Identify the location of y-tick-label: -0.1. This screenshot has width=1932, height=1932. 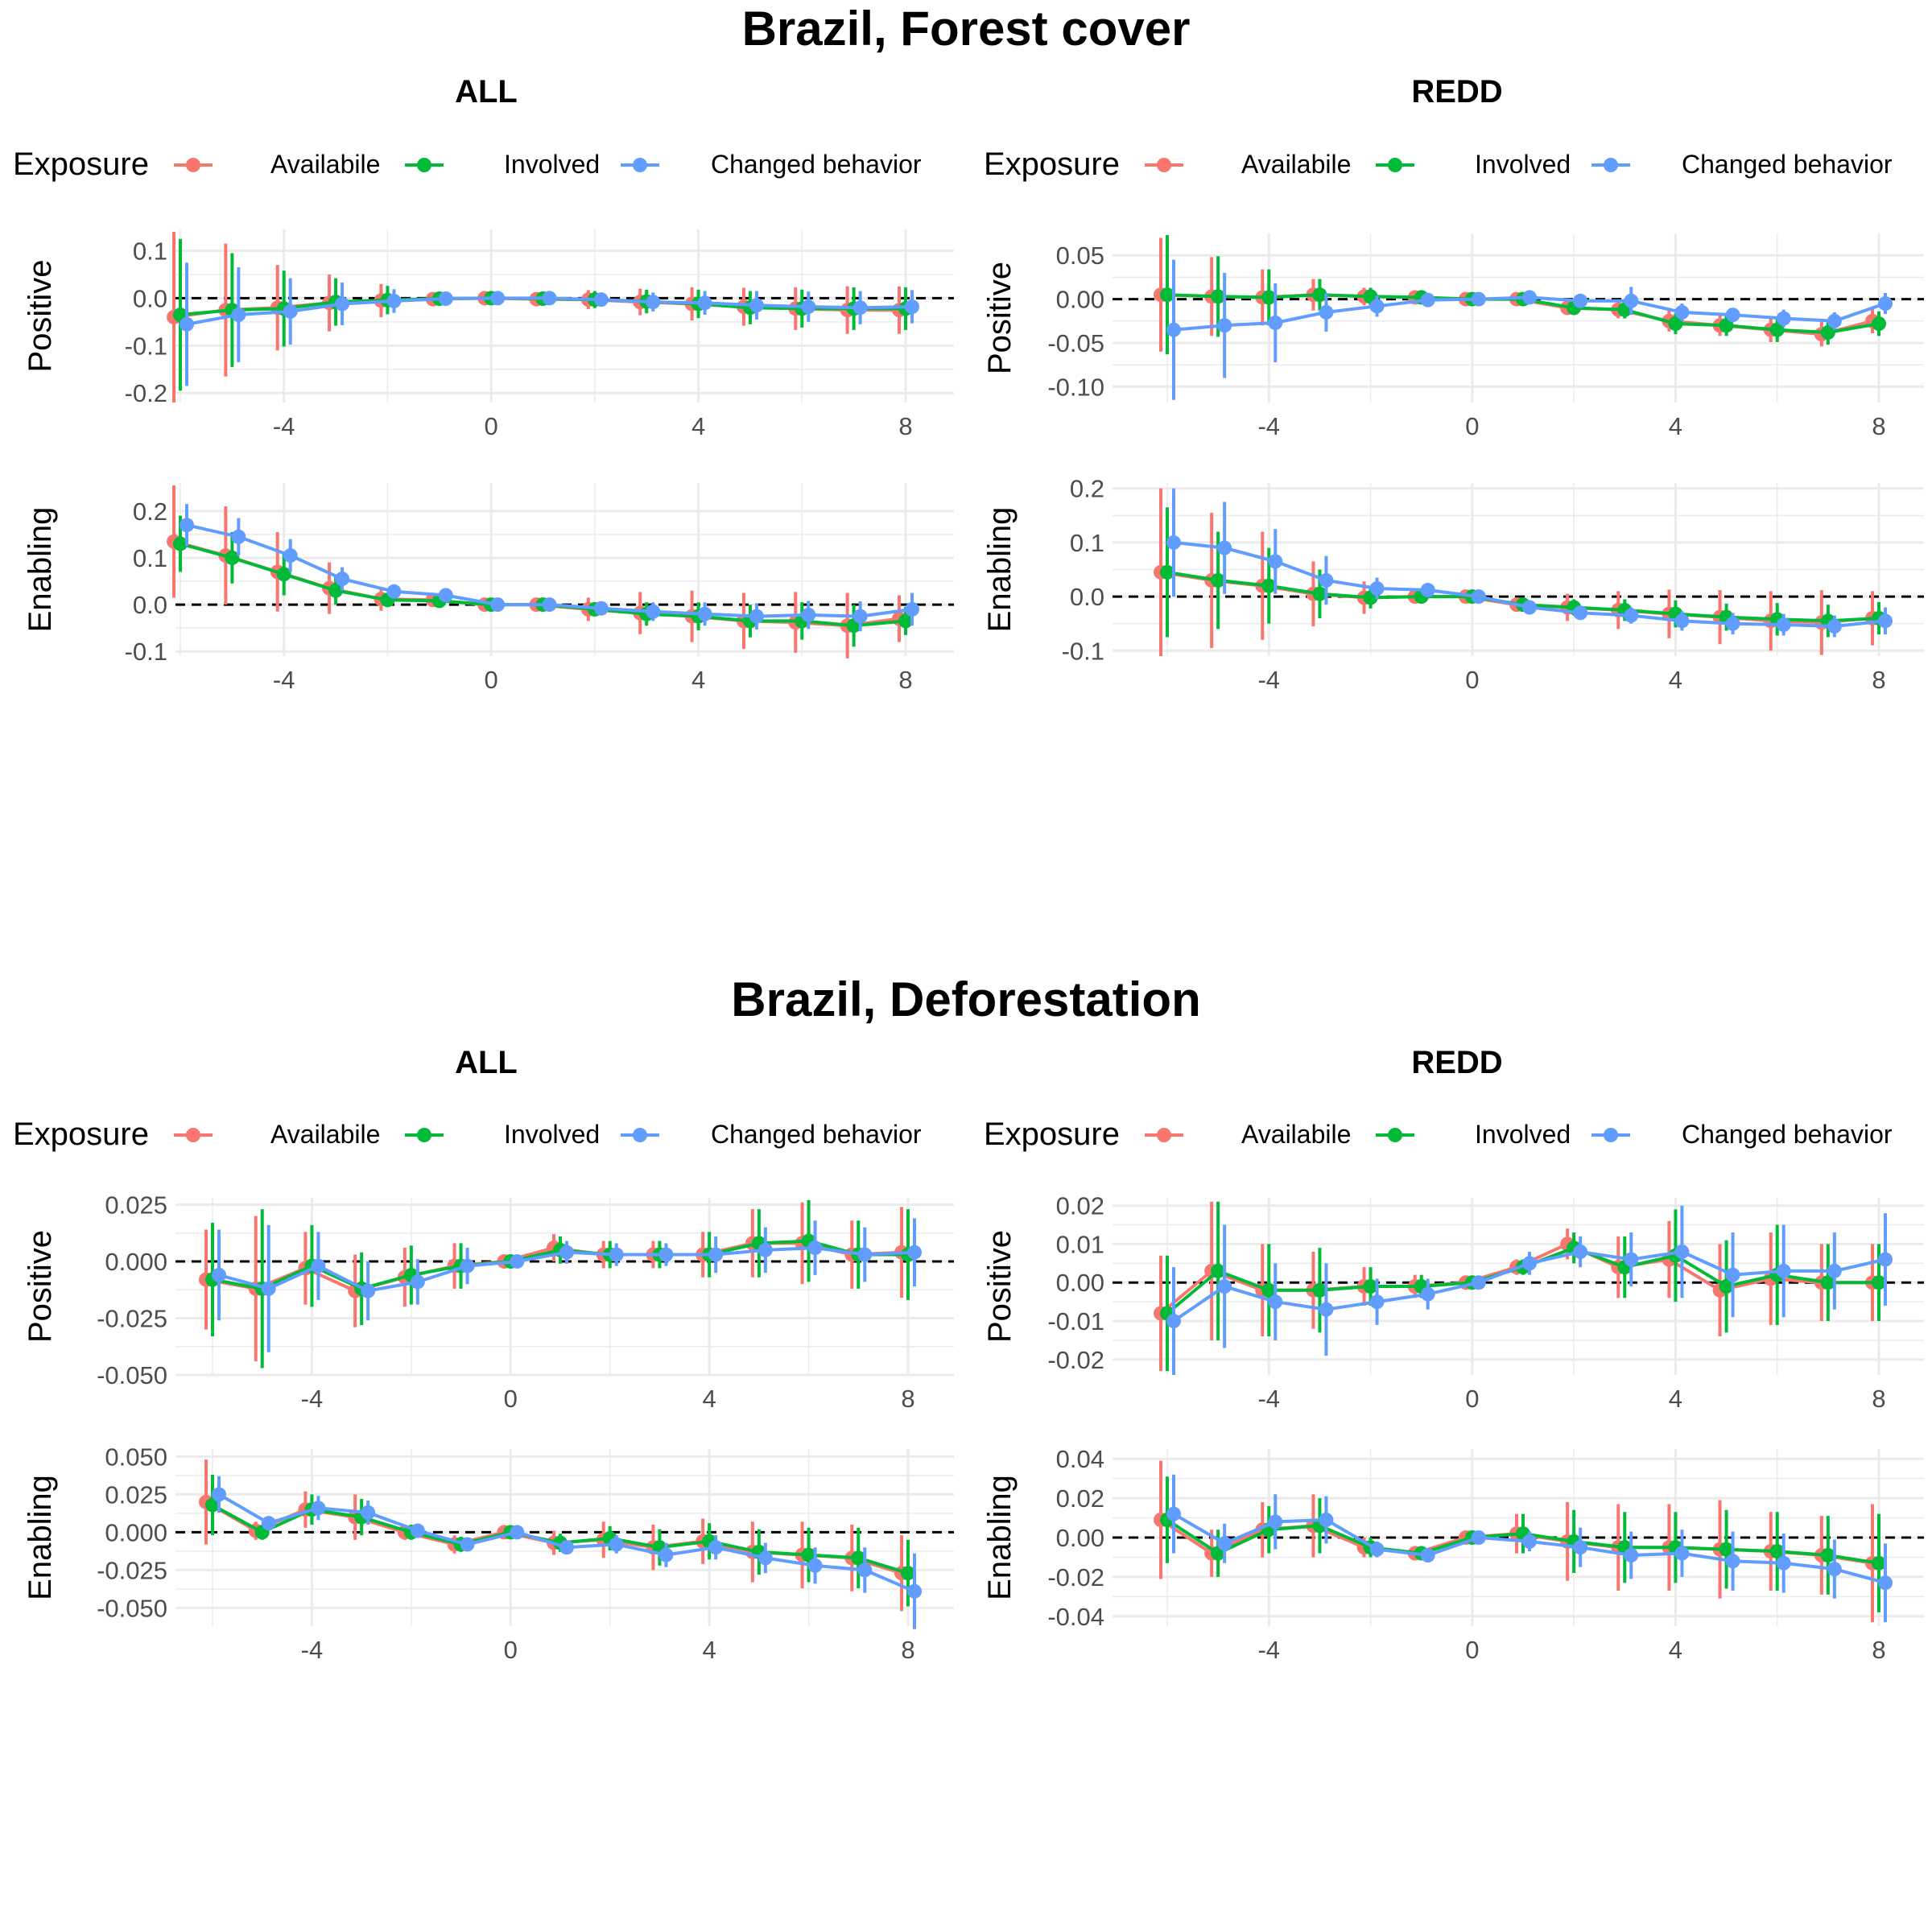
(1083, 651).